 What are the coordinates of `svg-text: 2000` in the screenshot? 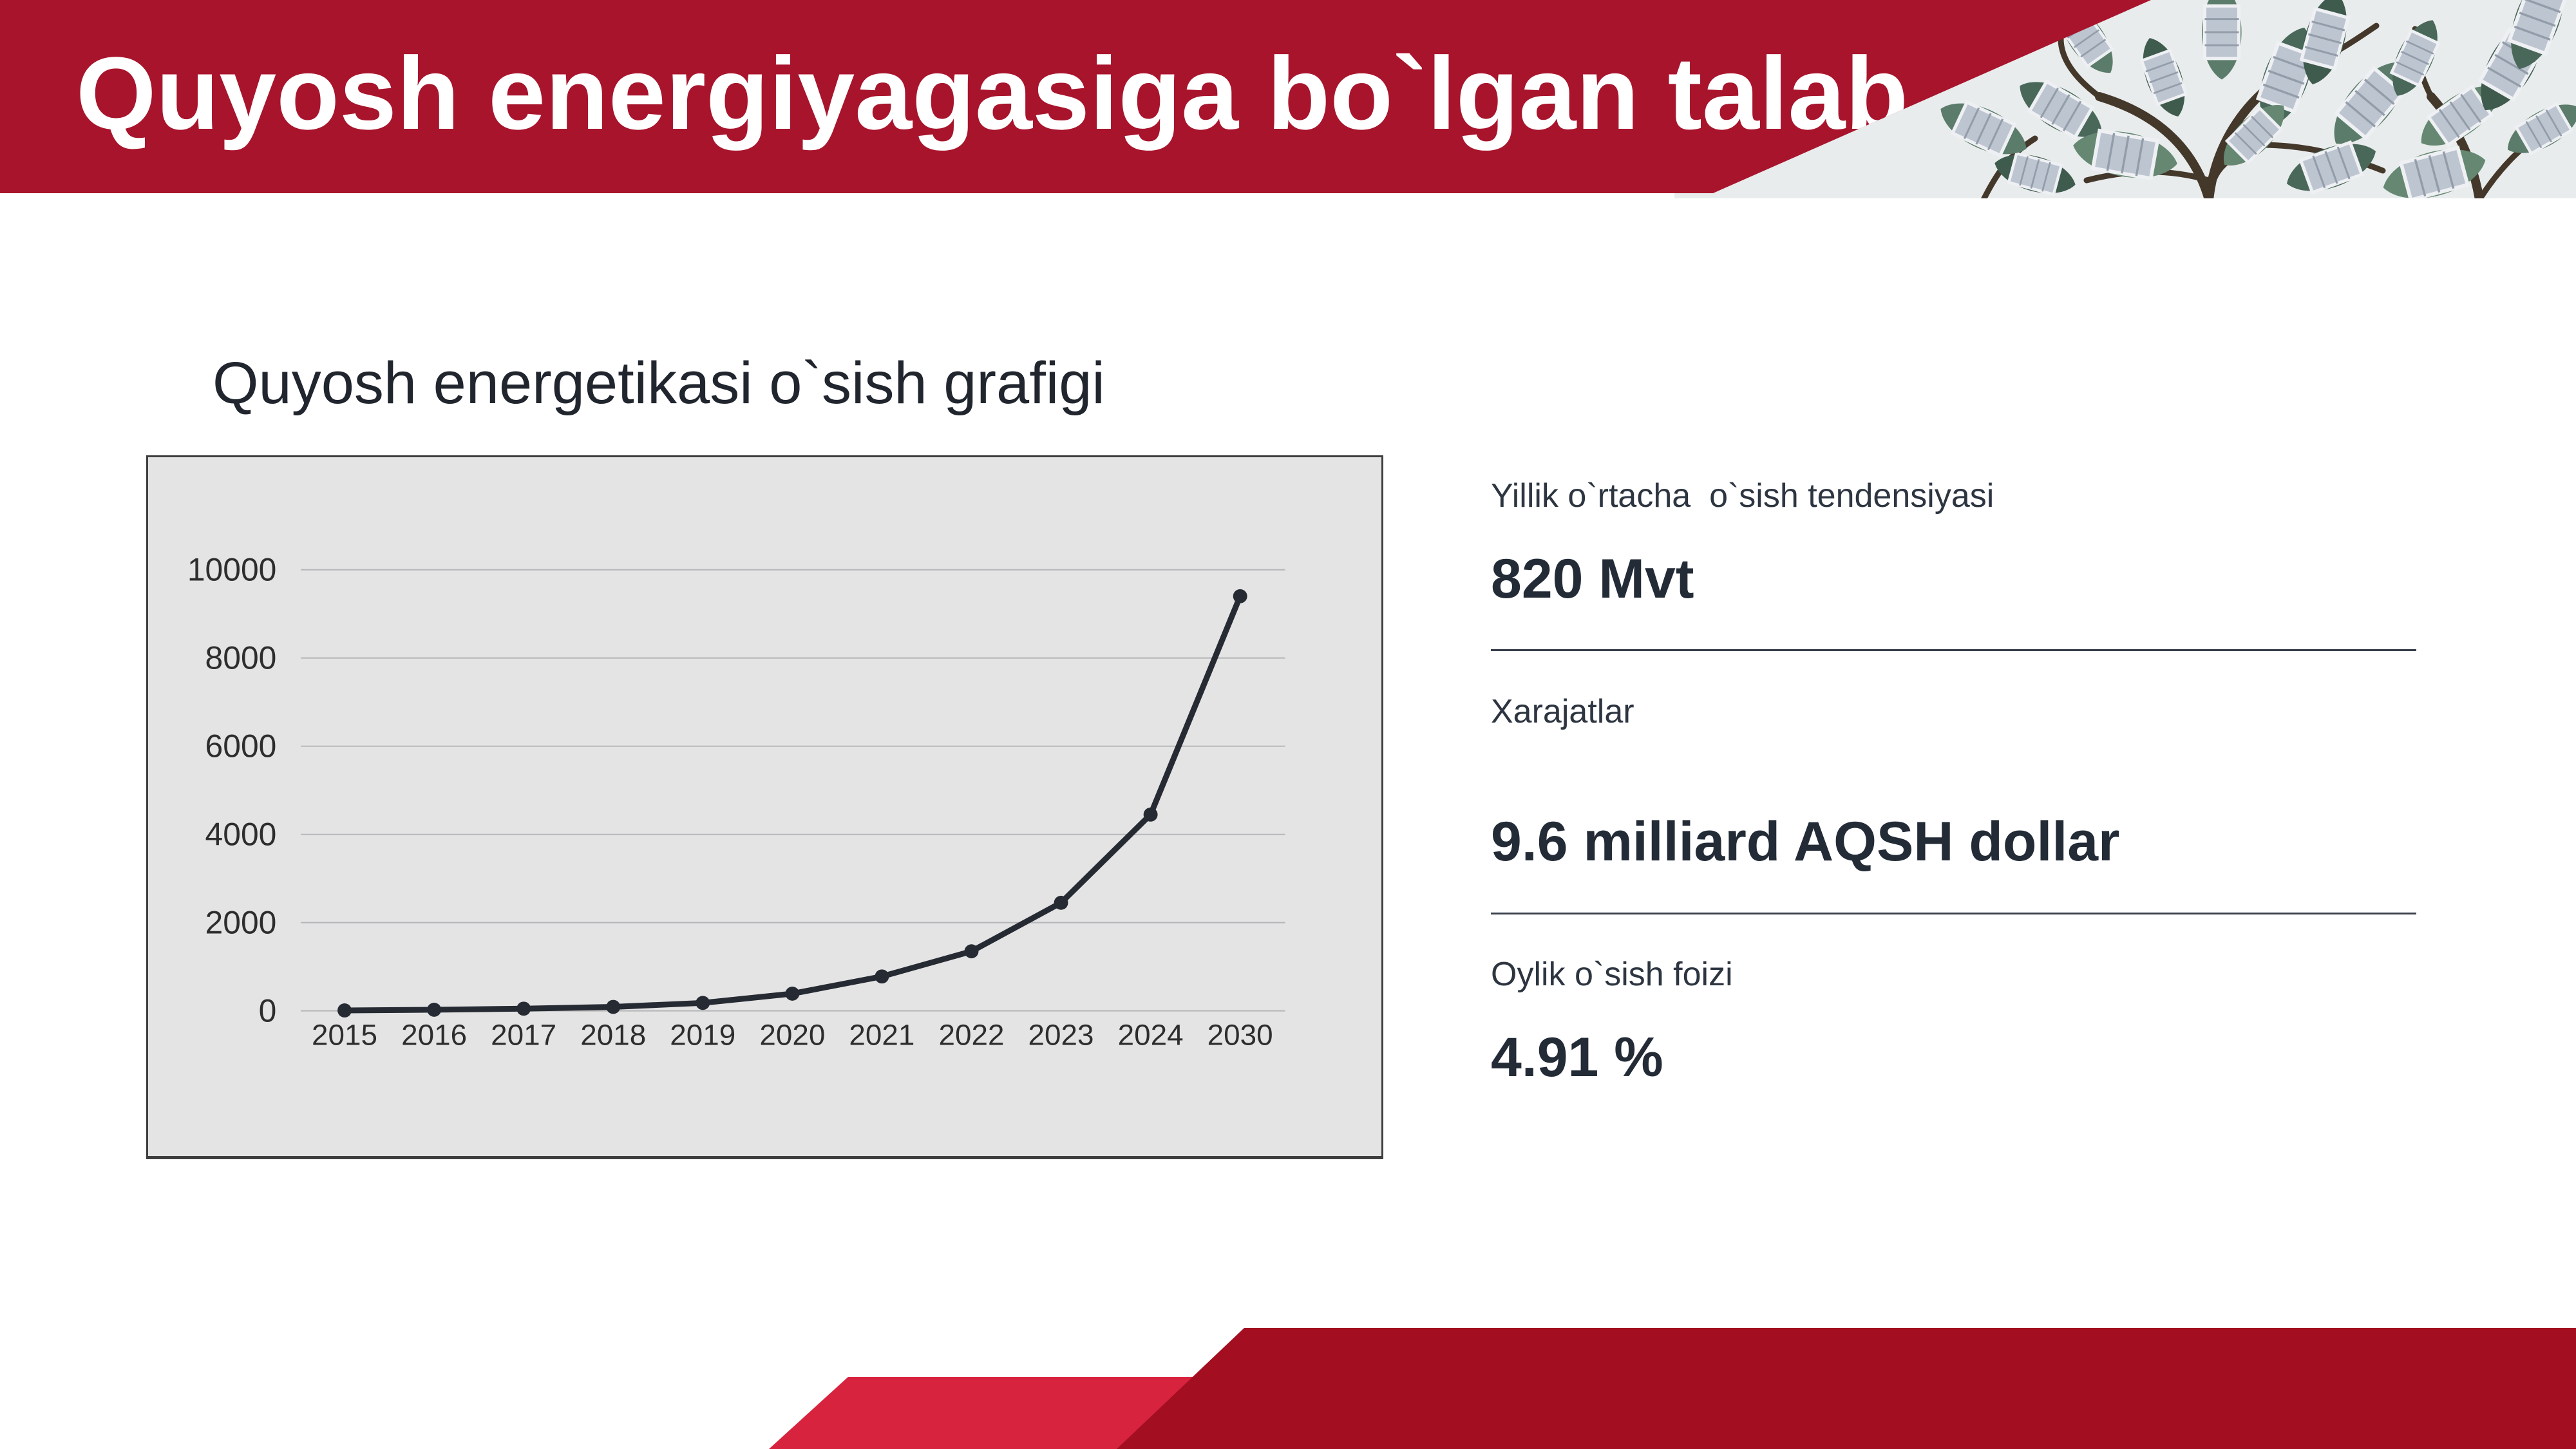 It's located at (241, 923).